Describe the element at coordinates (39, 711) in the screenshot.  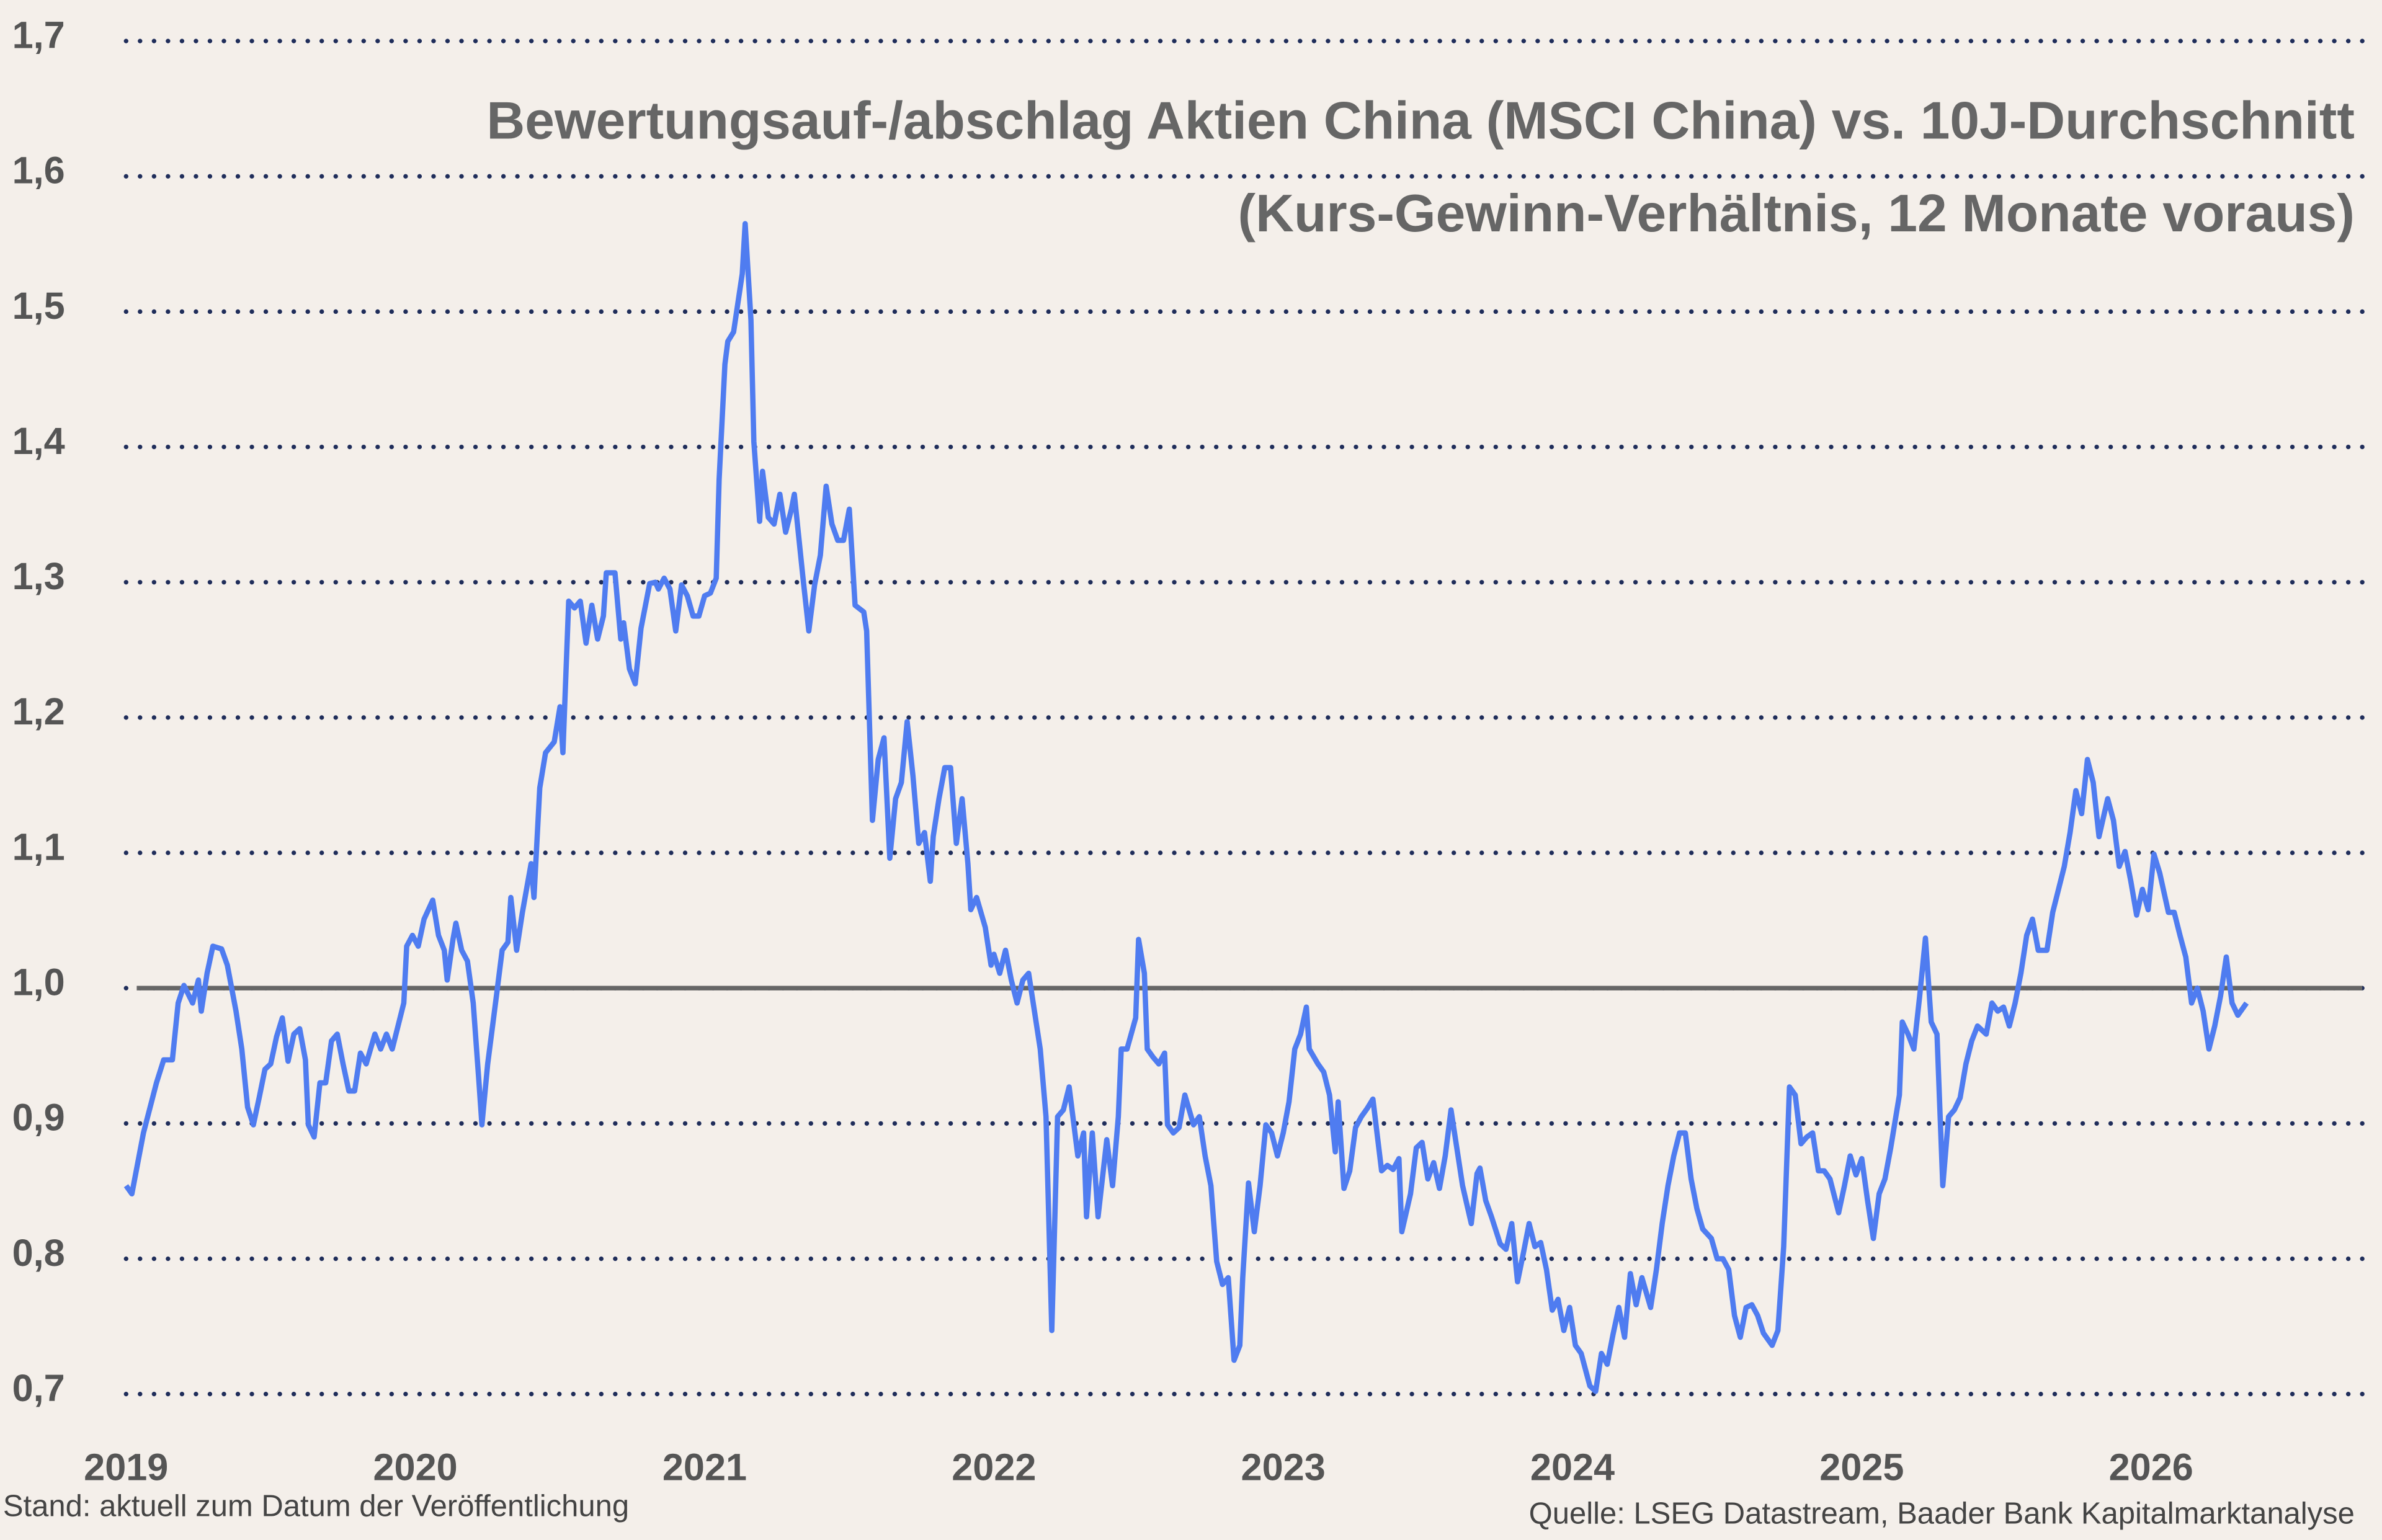
I see `y-tick-label: 1,2` at that location.